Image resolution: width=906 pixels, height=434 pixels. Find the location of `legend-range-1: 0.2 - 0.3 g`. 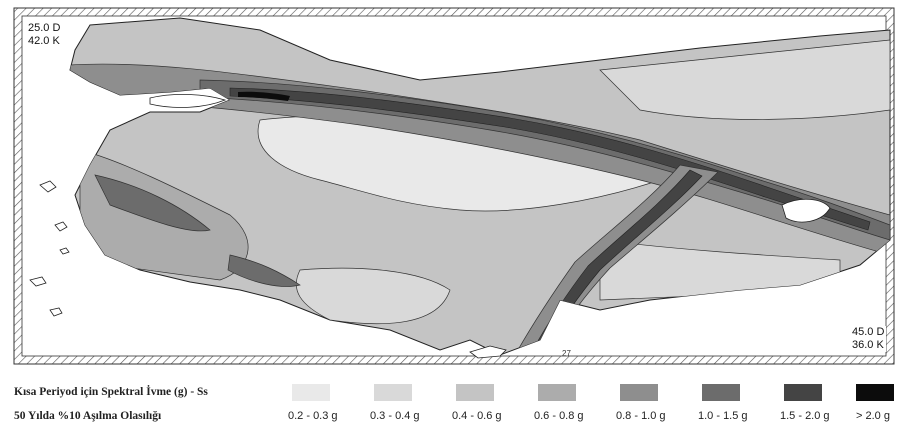

legend-range-1: 0.2 - 0.3 g is located at coordinates (313, 416).